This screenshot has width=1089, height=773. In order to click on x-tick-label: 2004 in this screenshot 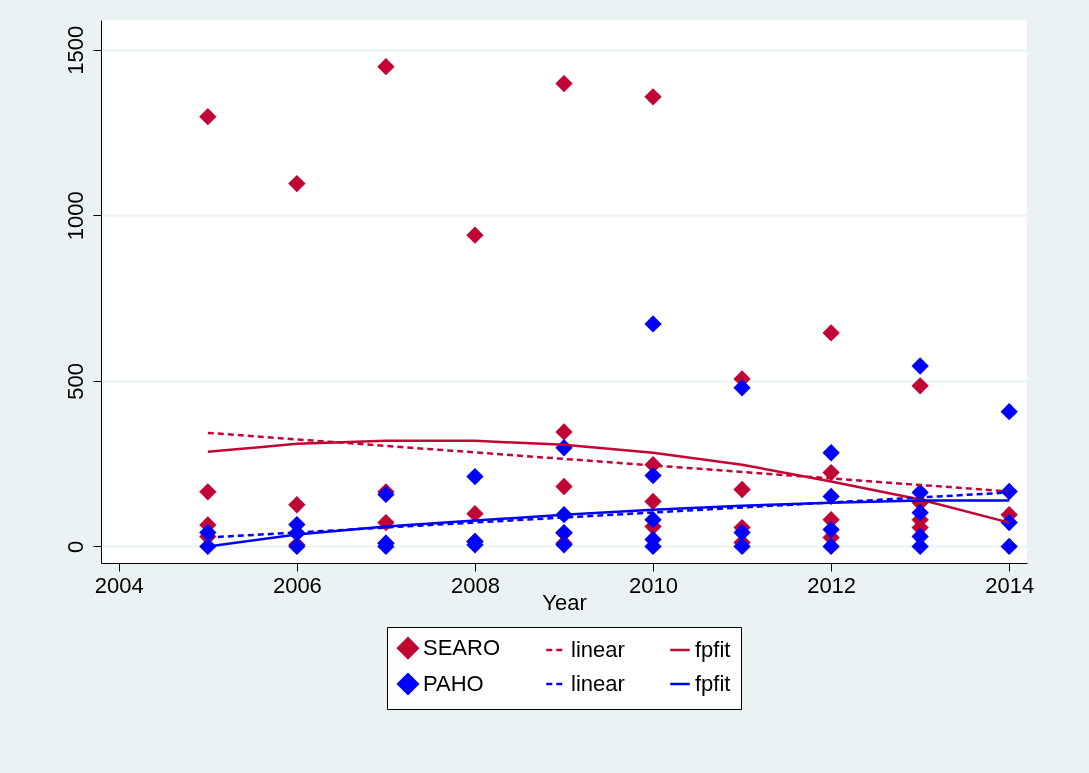, I will do `click(119, 585)`.